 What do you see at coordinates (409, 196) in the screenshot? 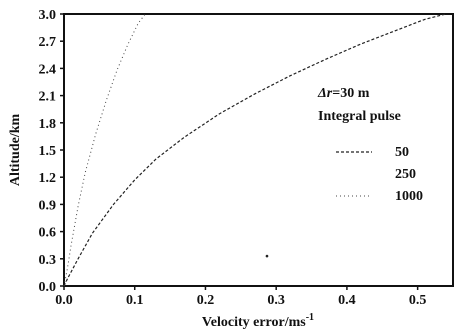
I see `legend-label-1000: 1000` at bounding box center [409, 196].